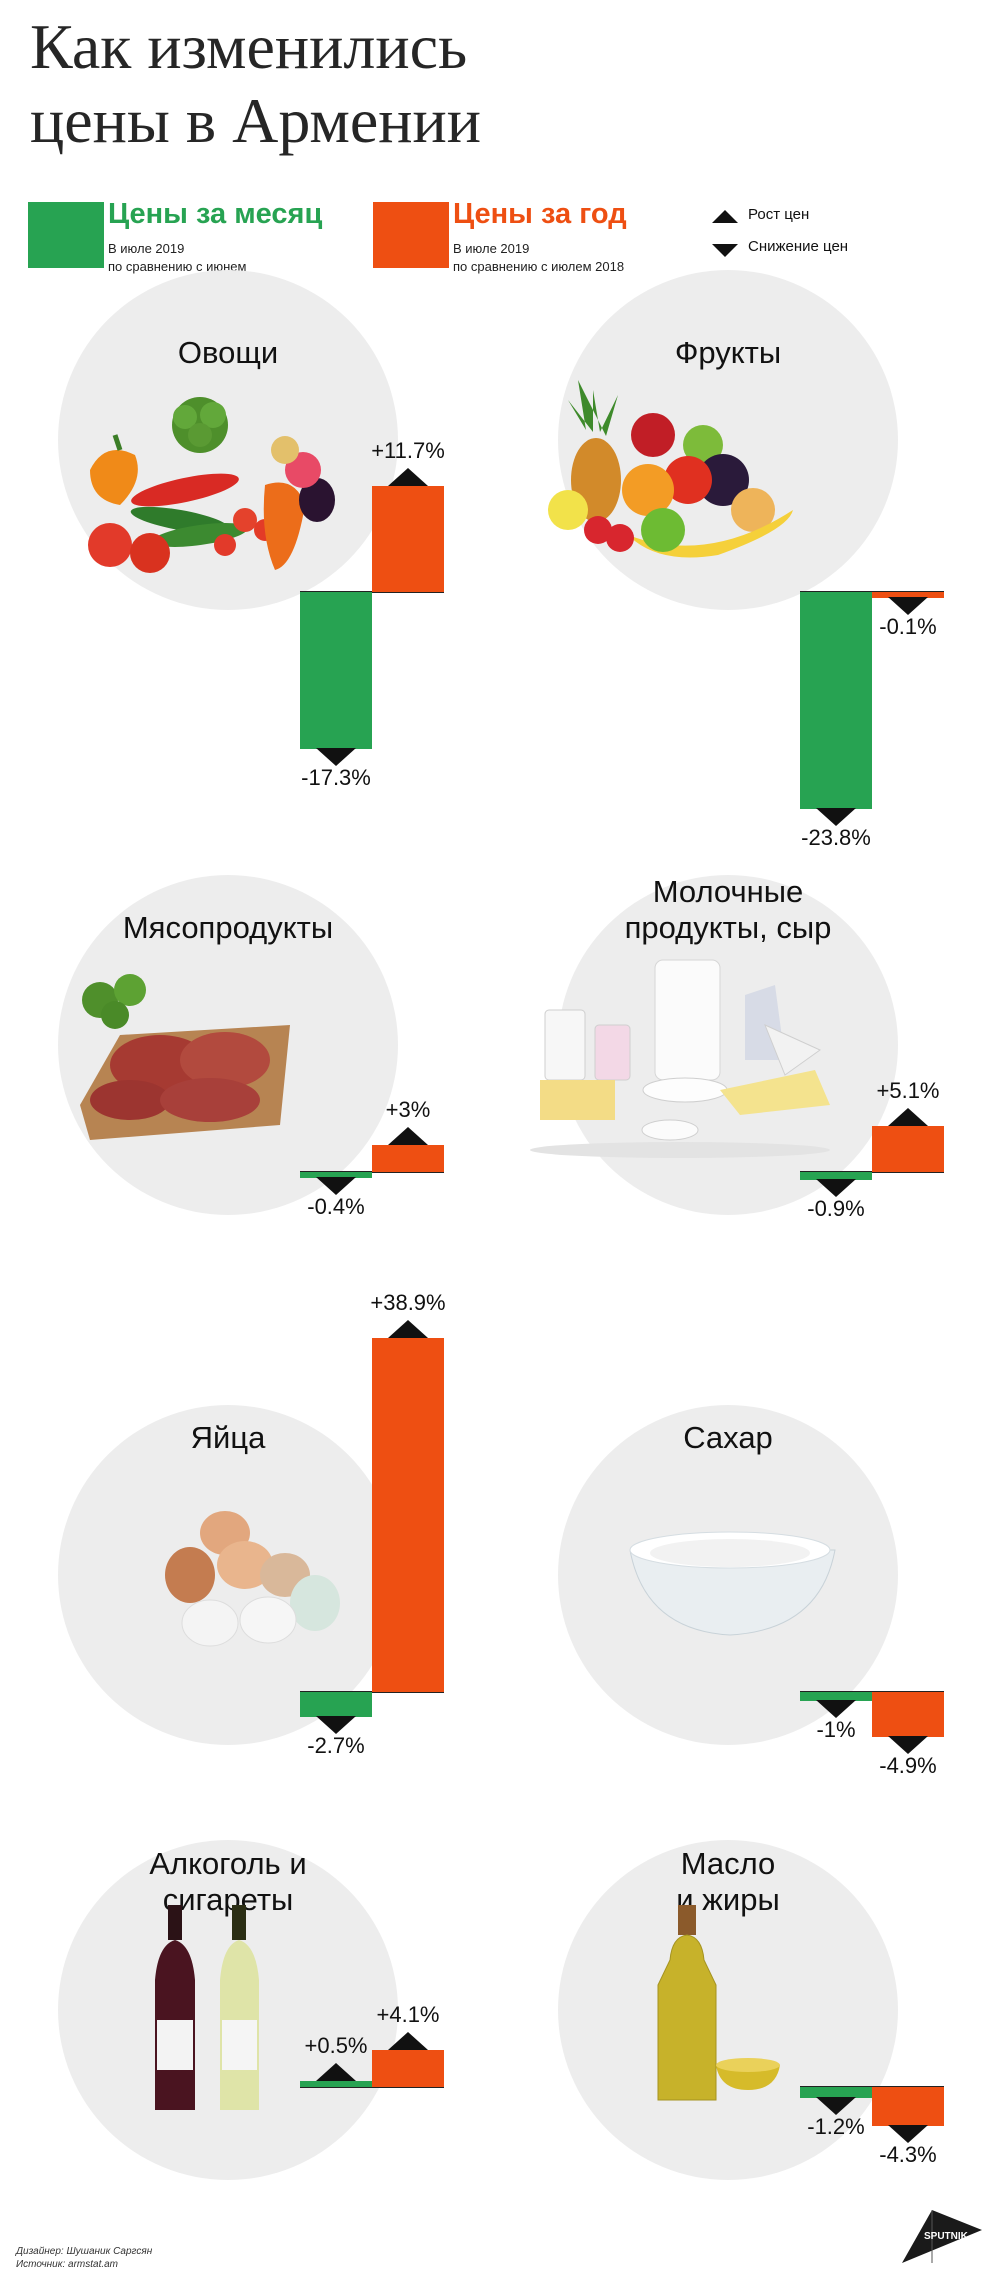  Describe the element at coordinates (336, 778) in the screenshot. I see `value-label-month: -17.3%` at that location.